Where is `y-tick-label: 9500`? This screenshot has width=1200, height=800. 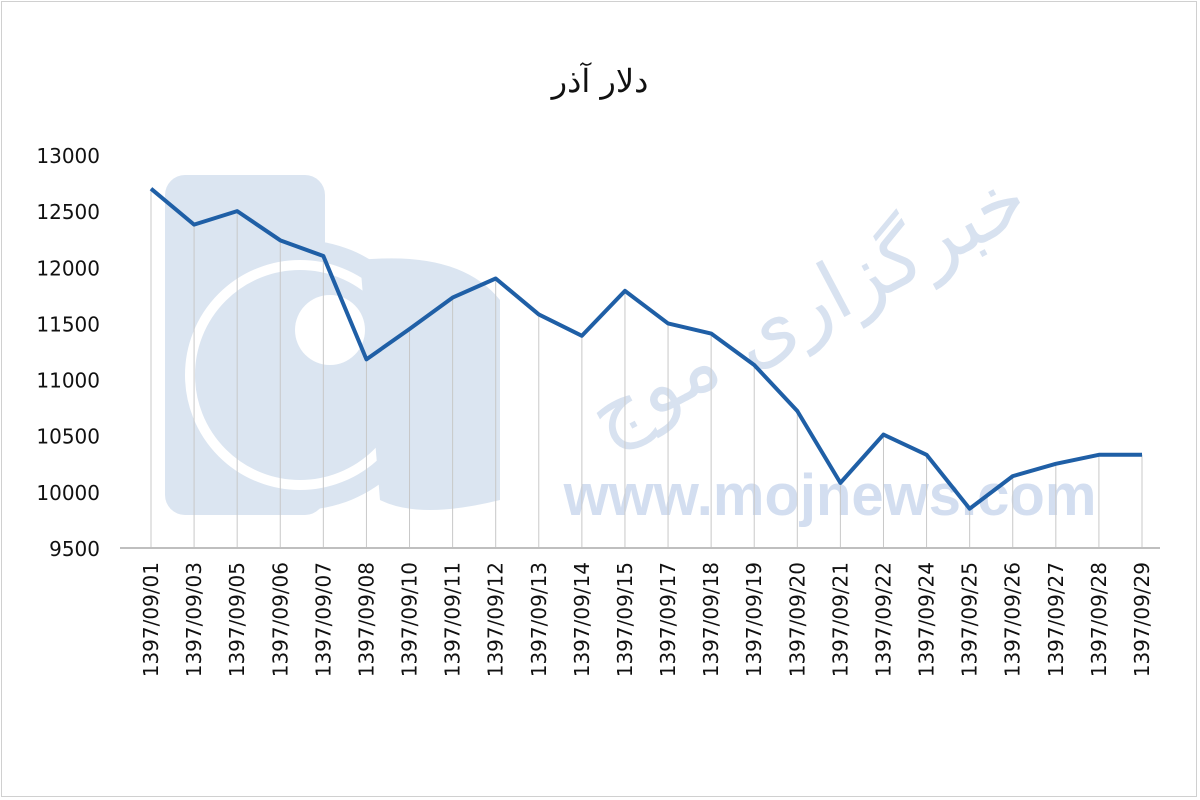
y-tick-label: 9500 is located at coordinates (74, 549).